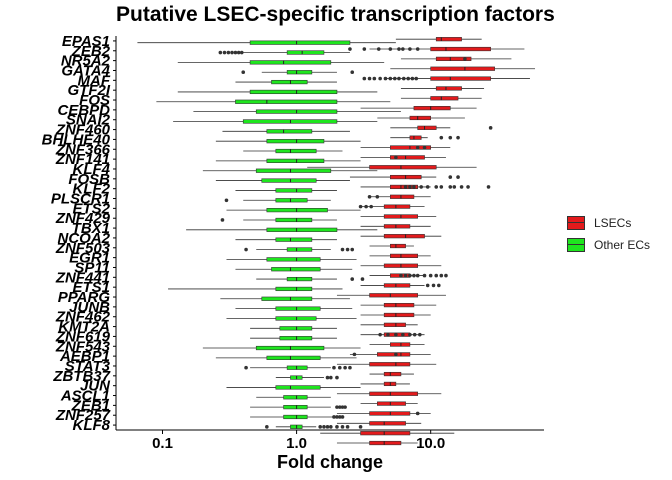 This screenshot has height=480, width=672. What do you see at coordinates (83, 346) in the screenshot?
I see `y-tick-label: ZNF543` at bounding box center [83, 346].